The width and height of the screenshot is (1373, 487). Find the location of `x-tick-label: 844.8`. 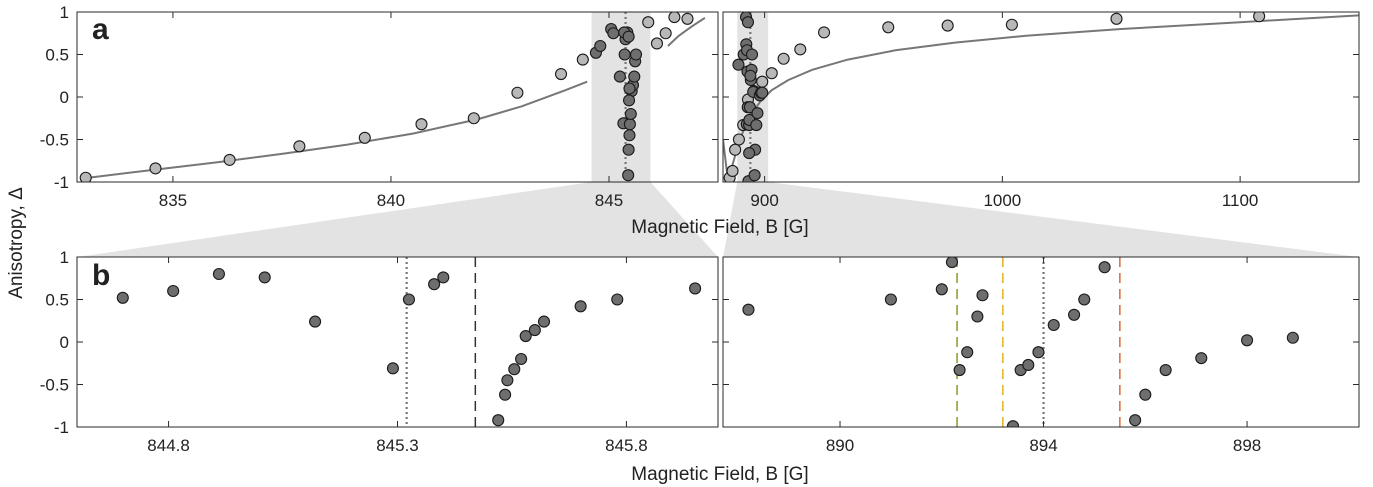

x-tick-label: 844.8 is located at coordinates (168, 445).